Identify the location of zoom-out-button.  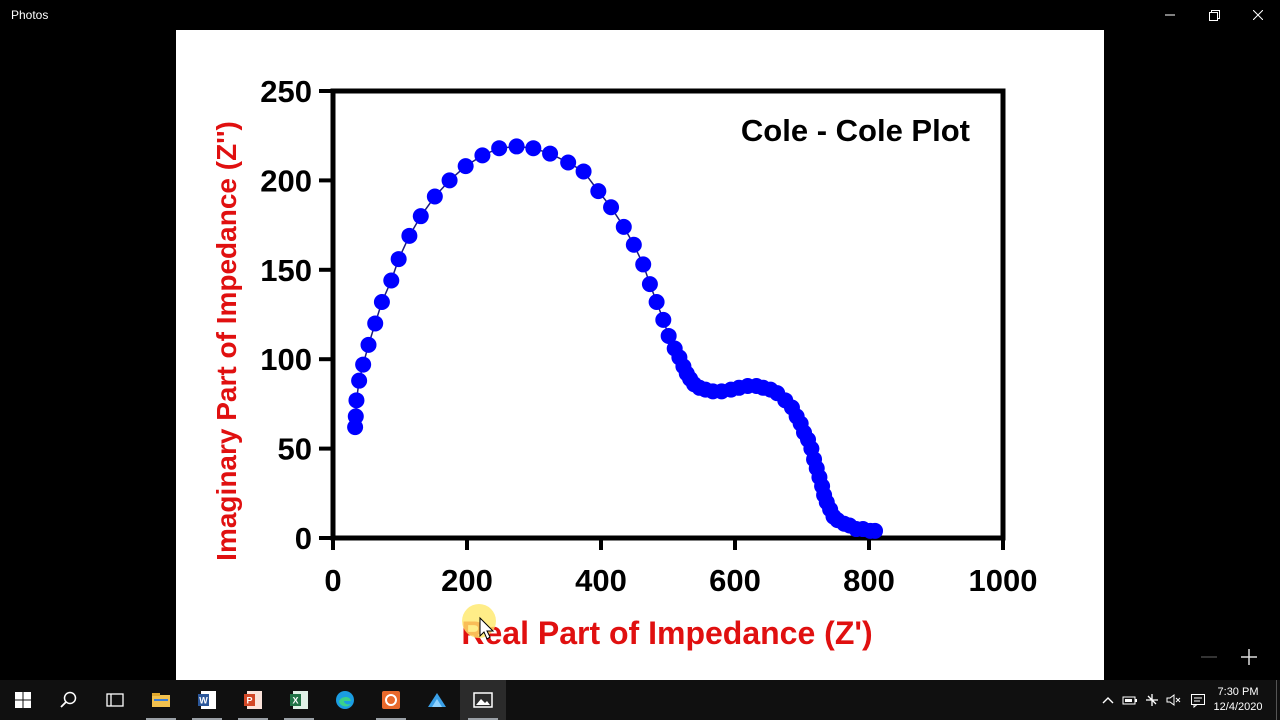
(1209, 657).